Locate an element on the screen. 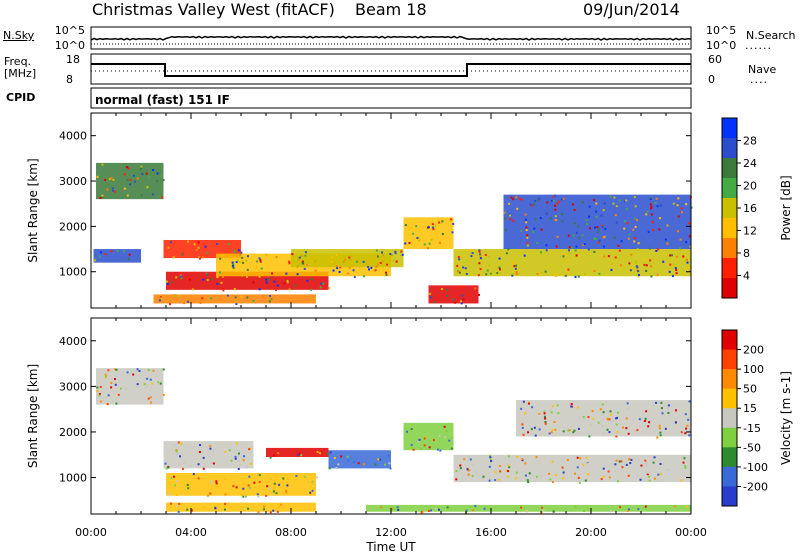 This screenshot has width=800, height=554. slant-range-label: Slant Range [km] is located at coordinates (33, 416).